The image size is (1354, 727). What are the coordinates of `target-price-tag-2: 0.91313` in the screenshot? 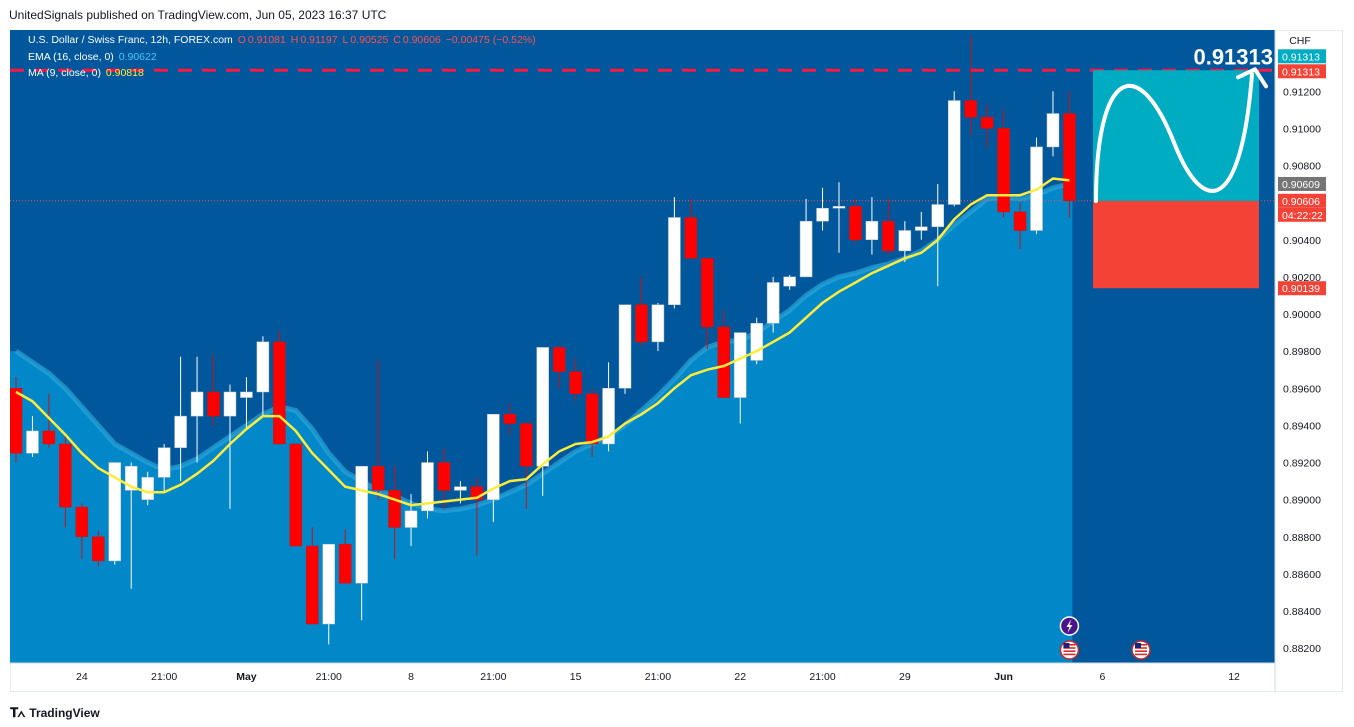 It's located at (1301, 72).